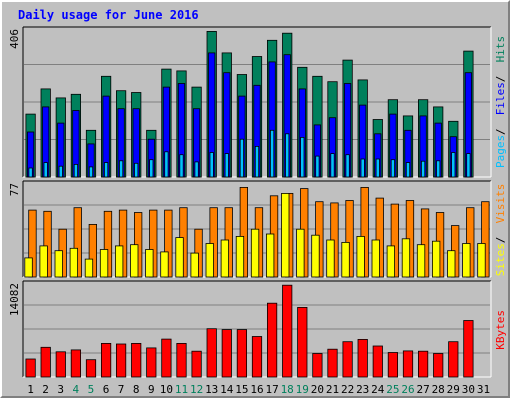 This screenshot has height=400, width=512. I want to click on x-tick-label: 12, so click(196, 389).